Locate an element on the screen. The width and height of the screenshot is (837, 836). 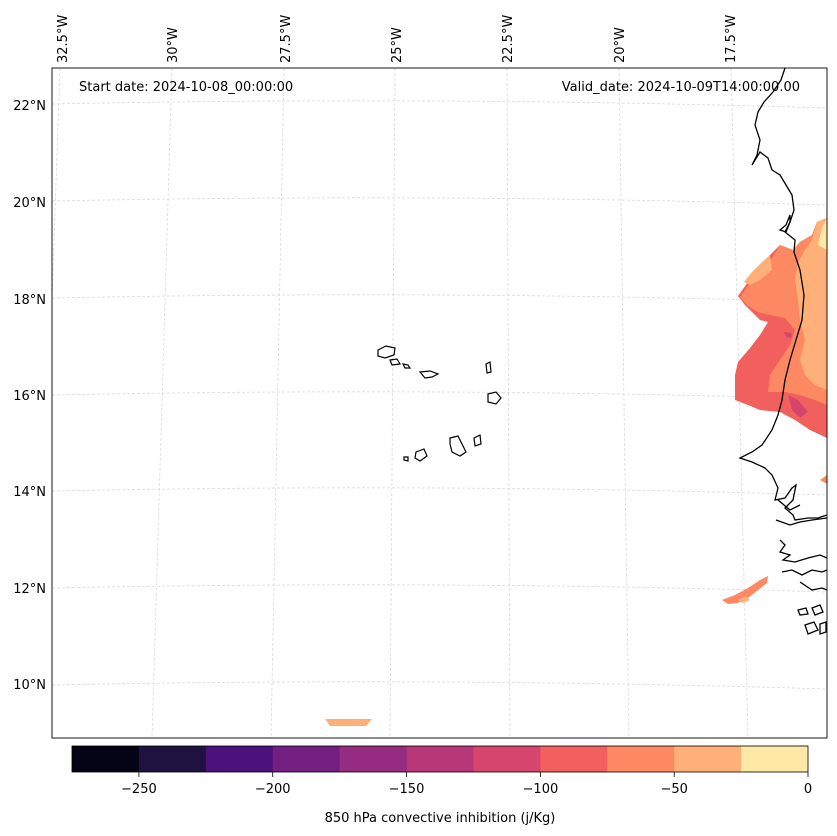
island-brava is located at coordinates (406, 459).